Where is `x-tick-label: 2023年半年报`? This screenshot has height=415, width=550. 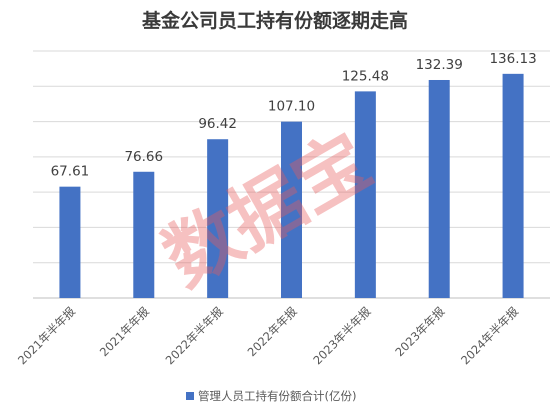 x-tick-label: 2023年半年报 is located at coordinates (341, 335).